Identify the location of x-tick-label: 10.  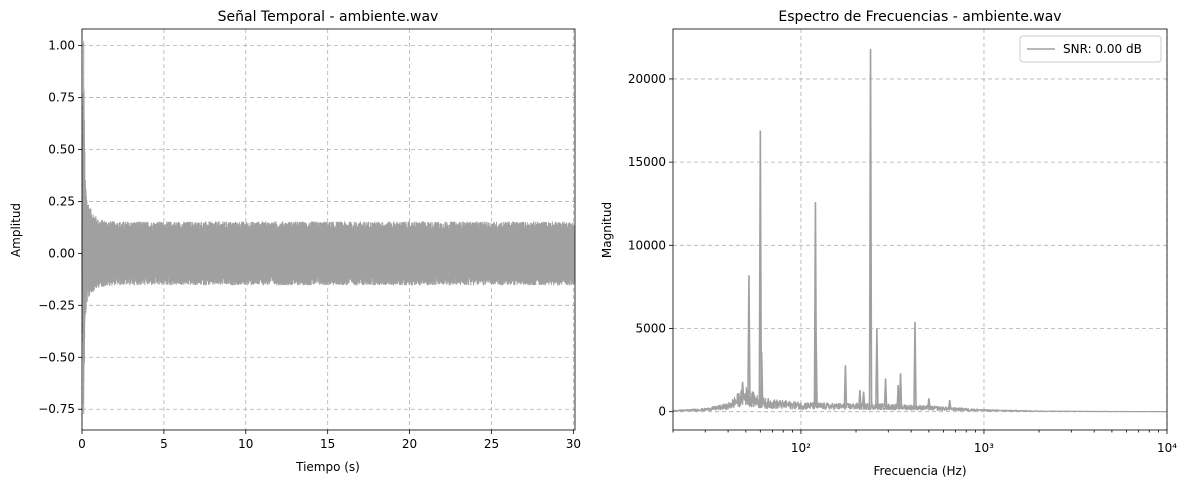
(245, 444).